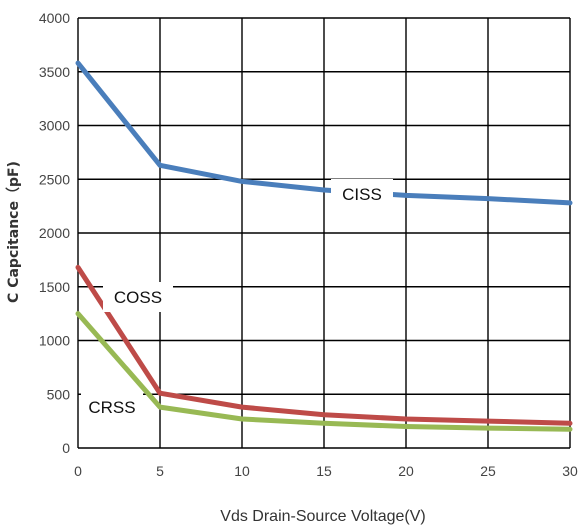 The width and height of the screenshot is (580, 531). I want to click on y-tick-label: 1500, so click(54, 287).